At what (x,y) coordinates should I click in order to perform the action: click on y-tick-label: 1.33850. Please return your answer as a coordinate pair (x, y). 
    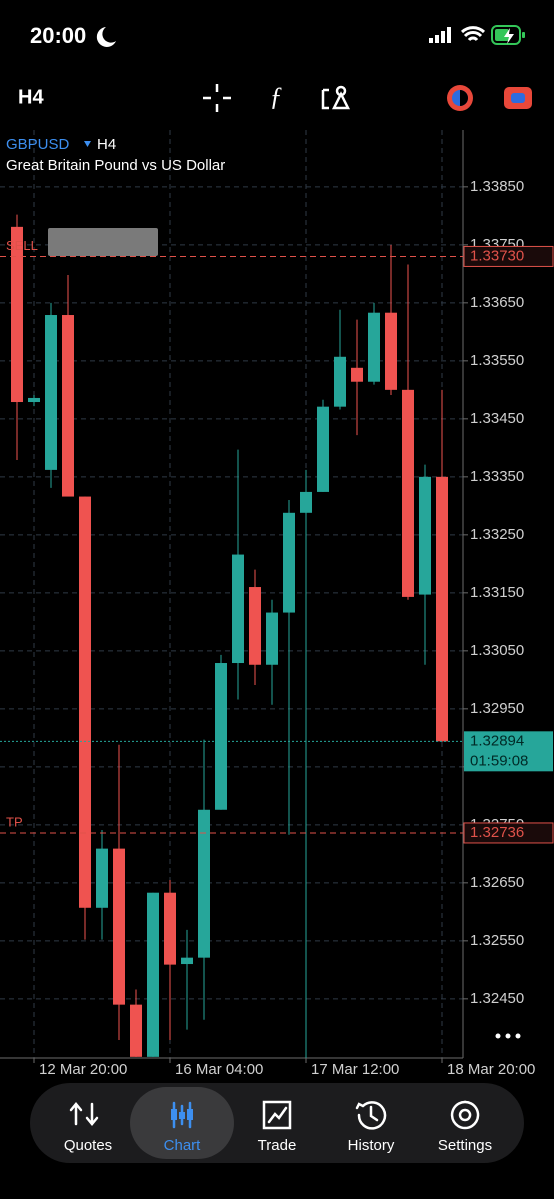
    Looking at the image, I should click on (497, 186).